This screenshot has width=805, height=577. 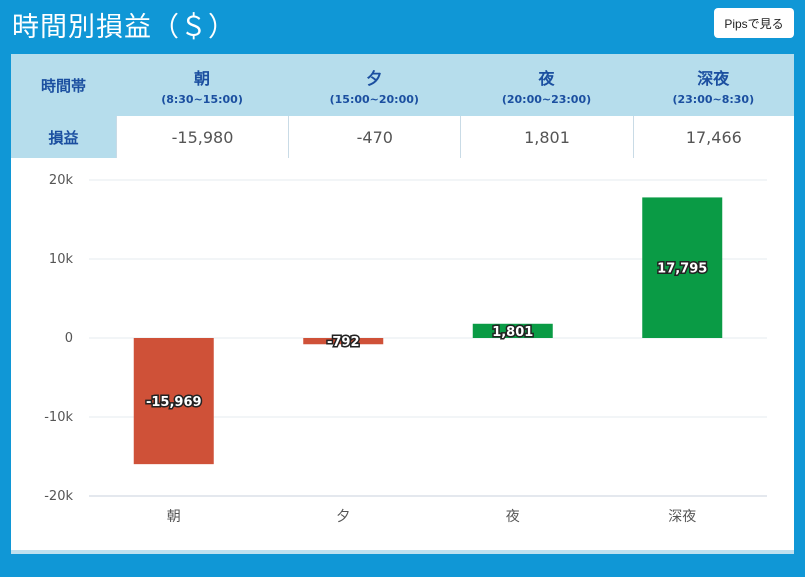 I want to click on column-name: 朝, so click(x=202, y=78).